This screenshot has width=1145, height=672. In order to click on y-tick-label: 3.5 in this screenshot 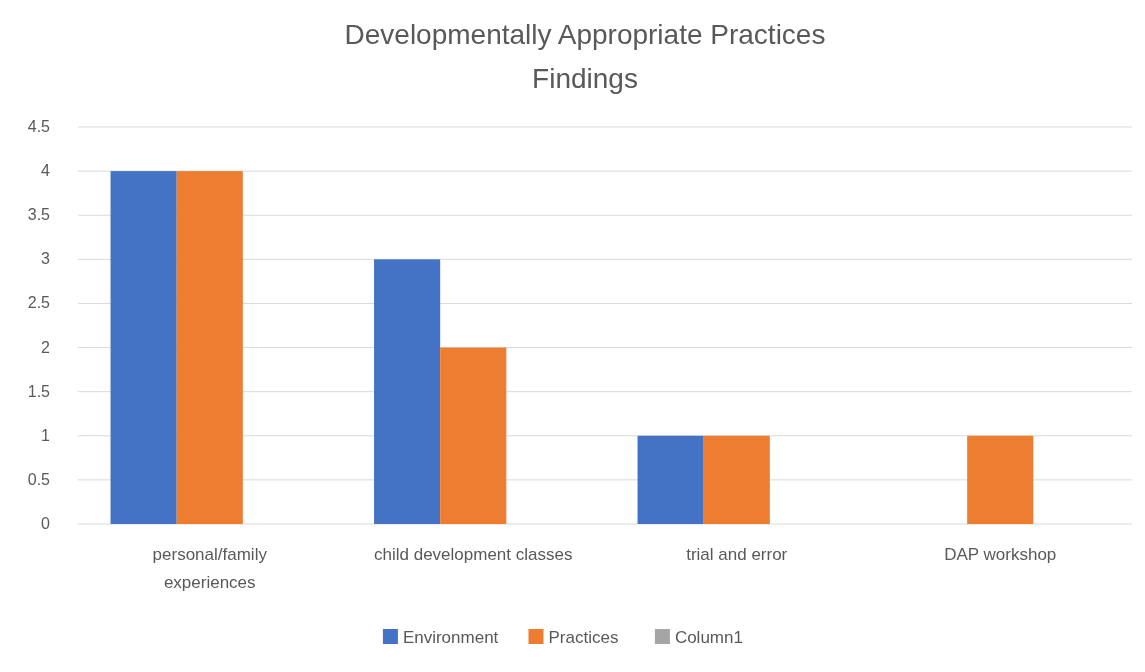, I will do `click(39, 215)`.